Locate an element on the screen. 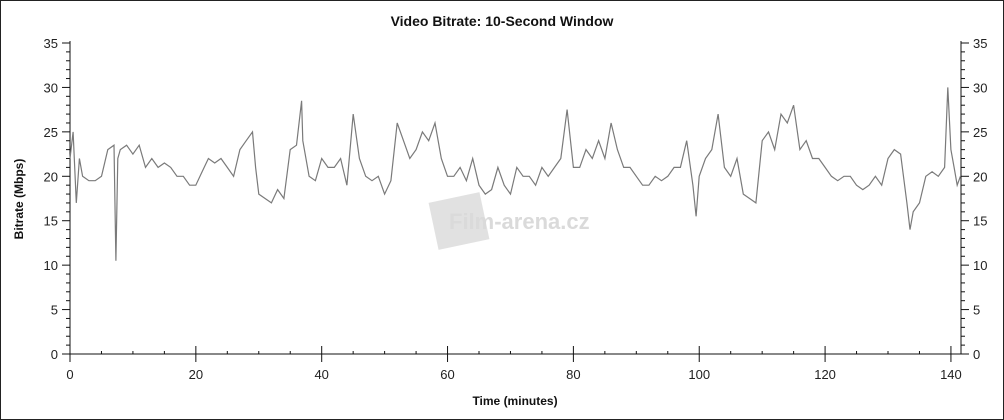  y-tick-label-right: 10 is located at coordinates (980, 265).